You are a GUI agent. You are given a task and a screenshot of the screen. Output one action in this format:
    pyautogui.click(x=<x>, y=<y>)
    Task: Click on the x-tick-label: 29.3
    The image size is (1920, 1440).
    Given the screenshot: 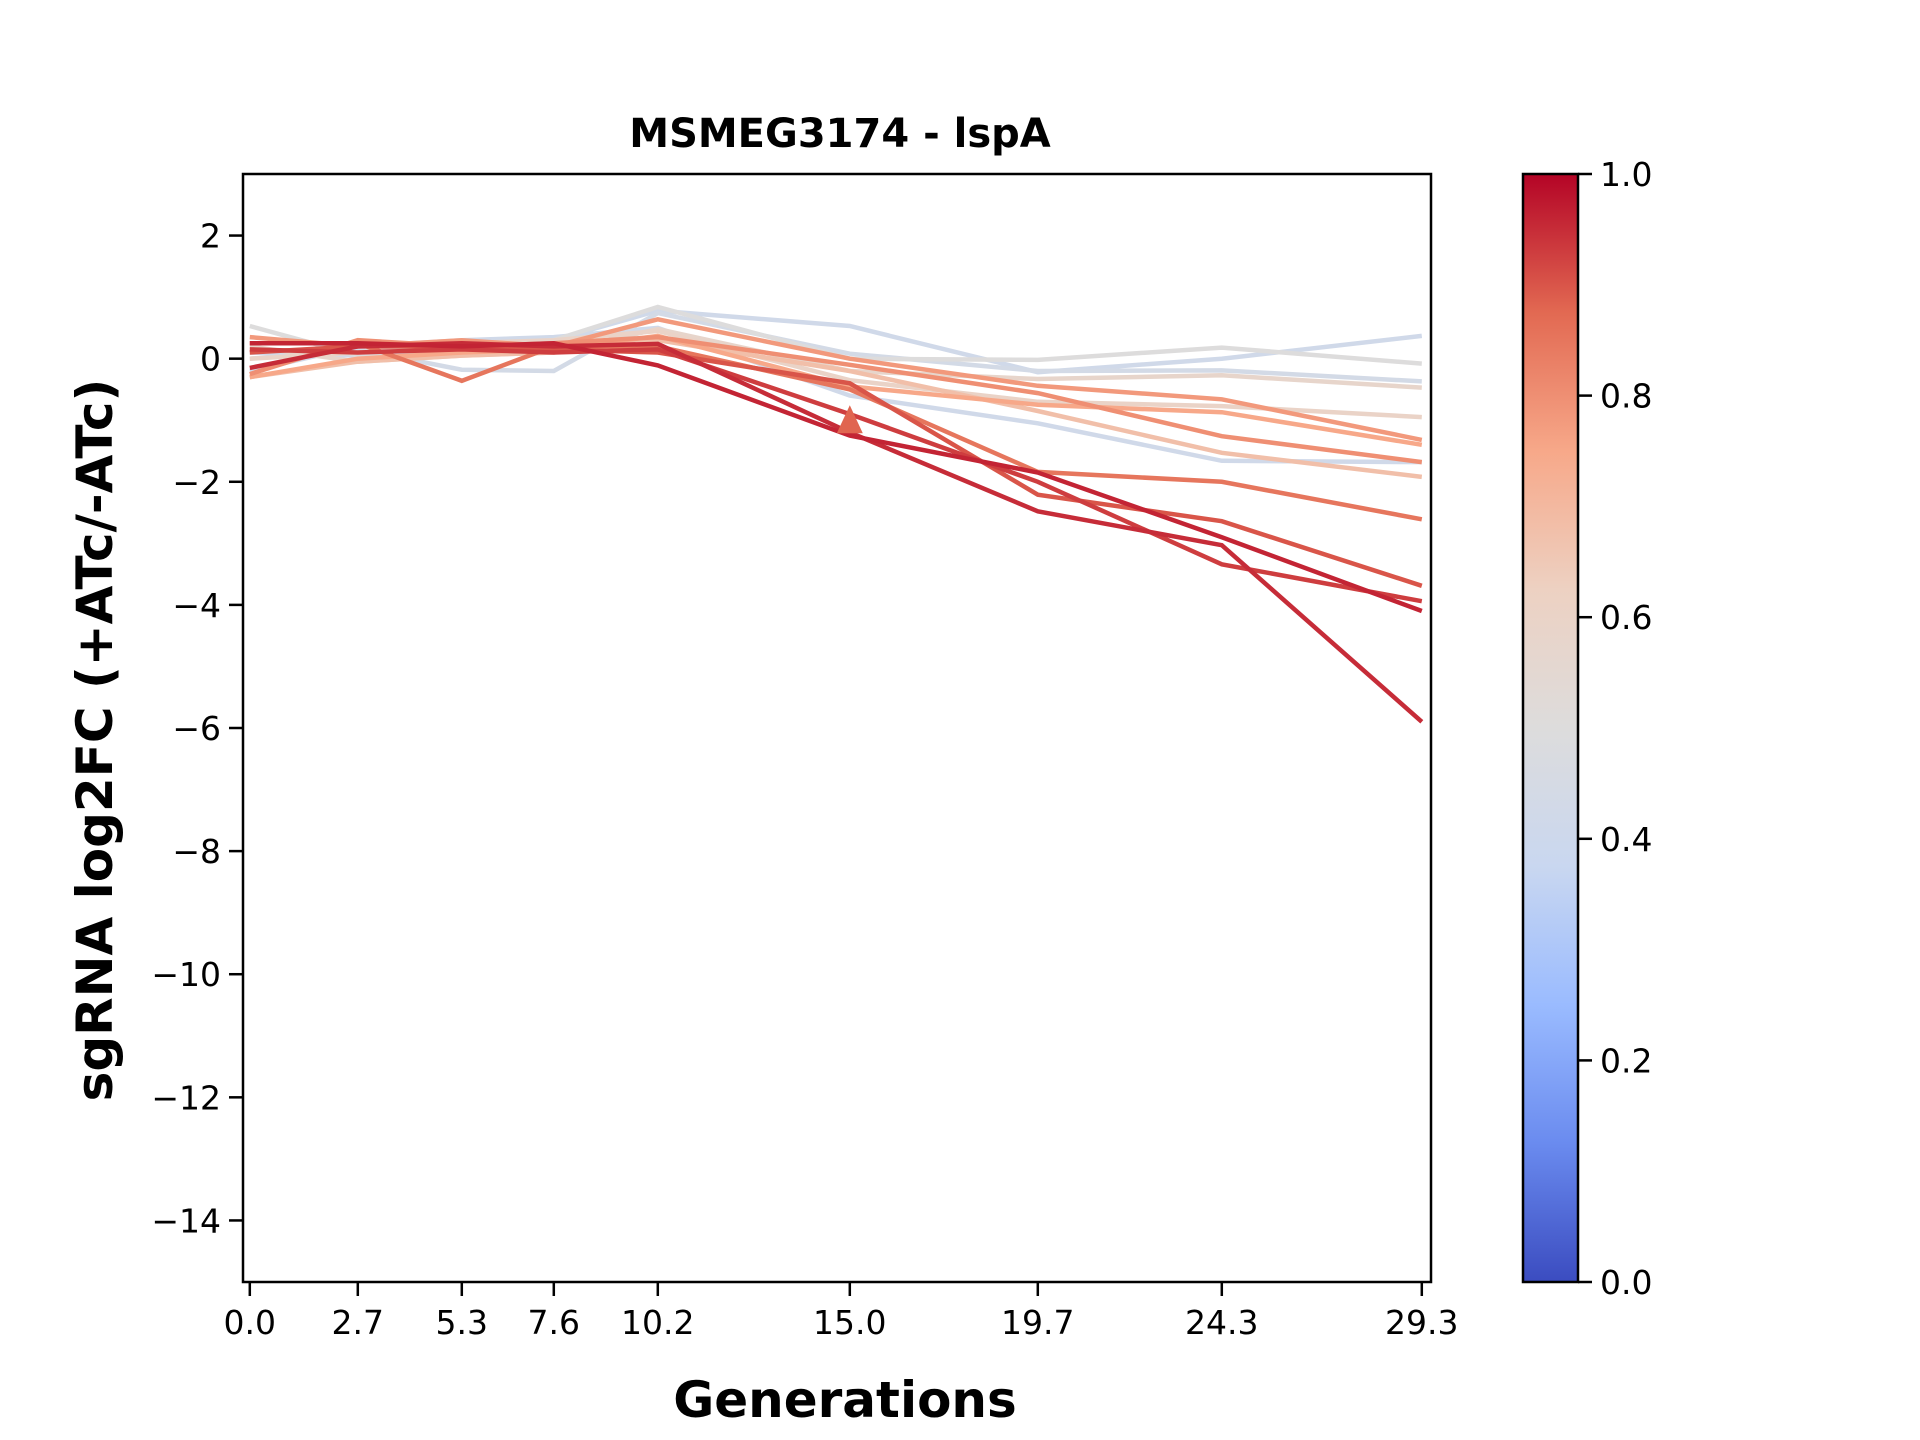 What is the action you would take?
    pyautogui.click(x=1421, y=1322)
    